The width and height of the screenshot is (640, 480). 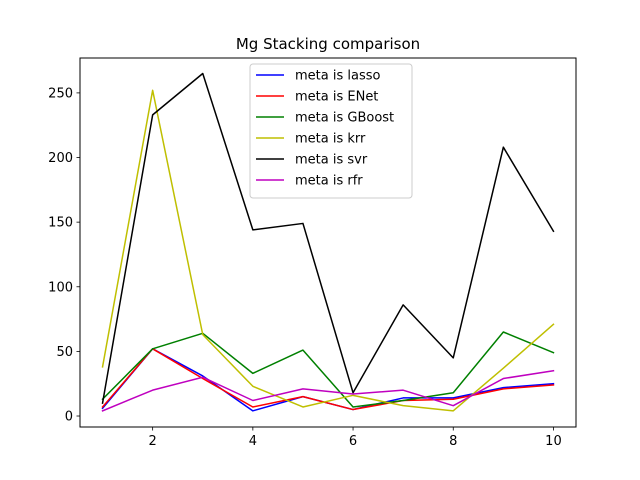 I want to click on chart-title: Mg Stacking comparison, so click(x=328, y=44).